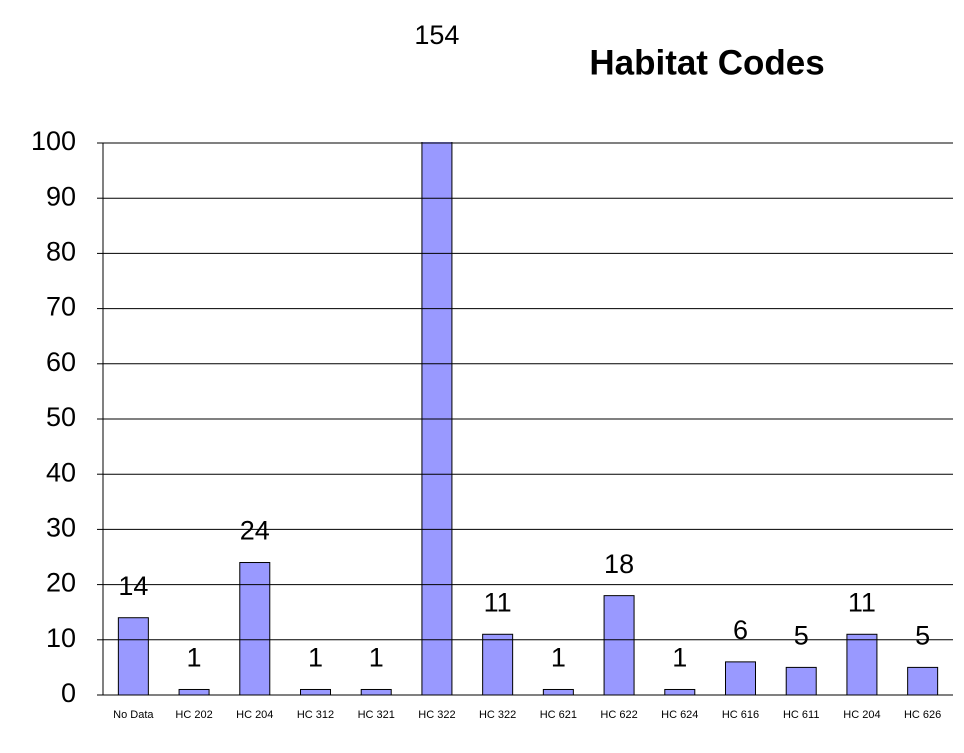  Describe the element at coordinates (61, 252) in the screenshot. I see `y-tick-label: 80` at that location.